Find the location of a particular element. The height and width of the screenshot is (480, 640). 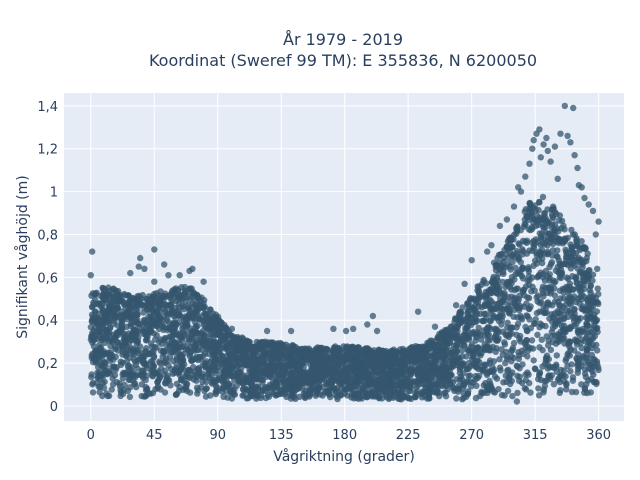

x-axis-label: Vågriktning (grader) is located at coordinates (344, 456).